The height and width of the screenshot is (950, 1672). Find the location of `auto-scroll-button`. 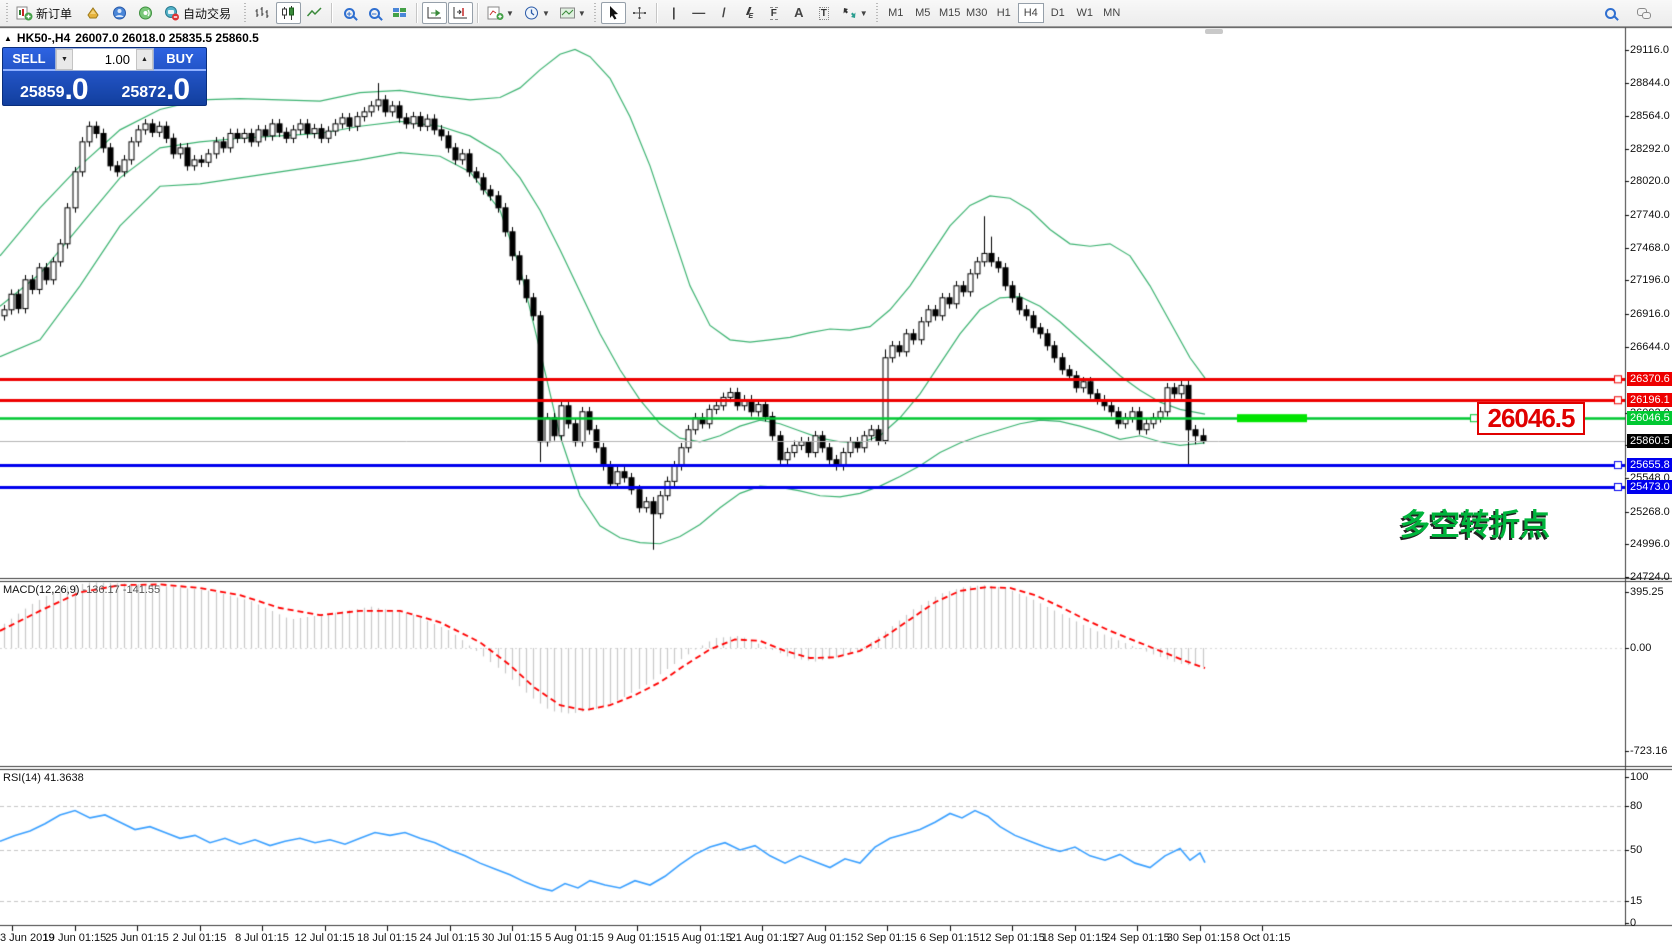

auto-scroll-button is located at coordinates (435, 13).